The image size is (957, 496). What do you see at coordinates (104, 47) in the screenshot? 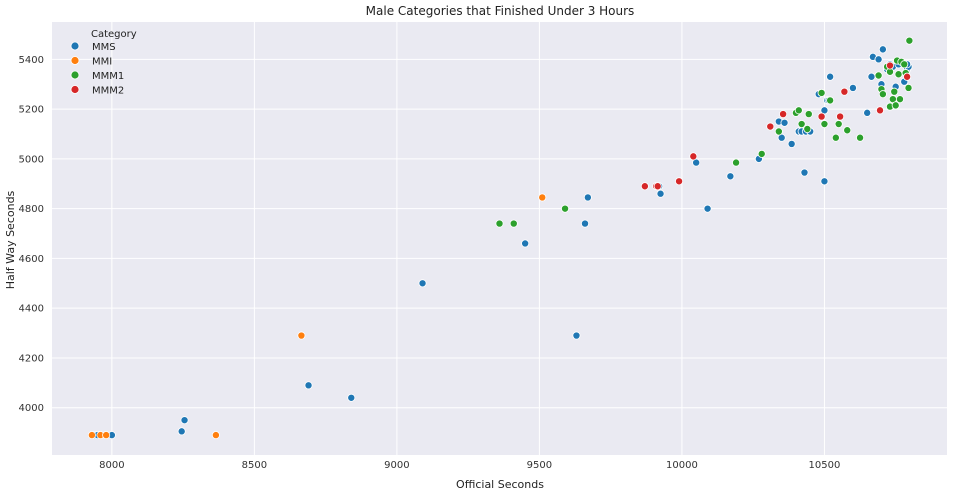
I see `legend-label: MMS` at bounding box center [104, 47].